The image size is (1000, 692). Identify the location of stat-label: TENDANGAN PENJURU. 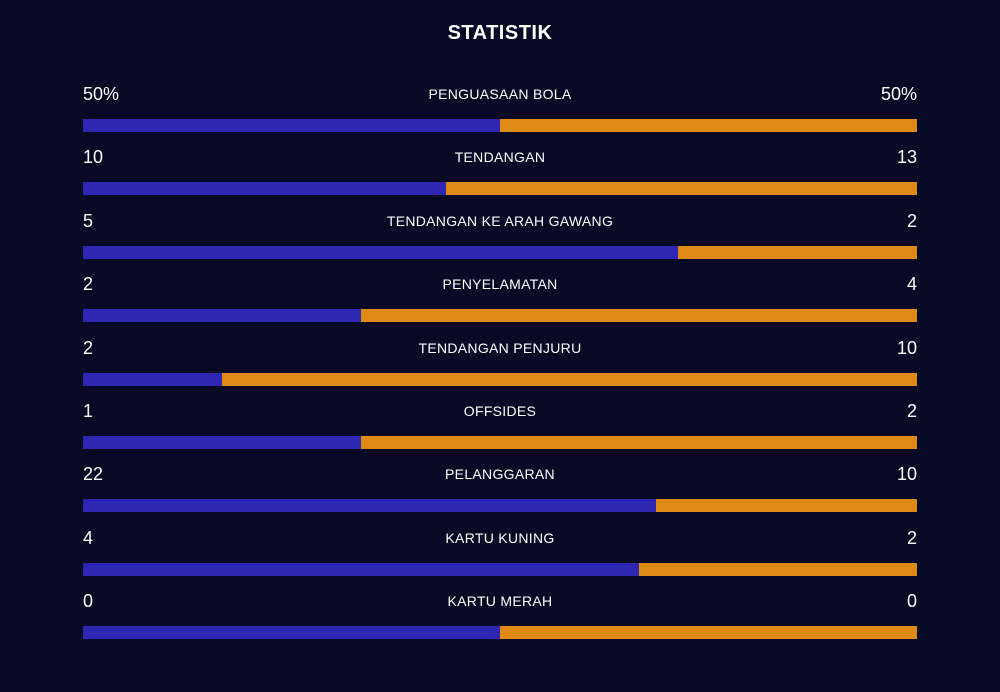
(500, 347).